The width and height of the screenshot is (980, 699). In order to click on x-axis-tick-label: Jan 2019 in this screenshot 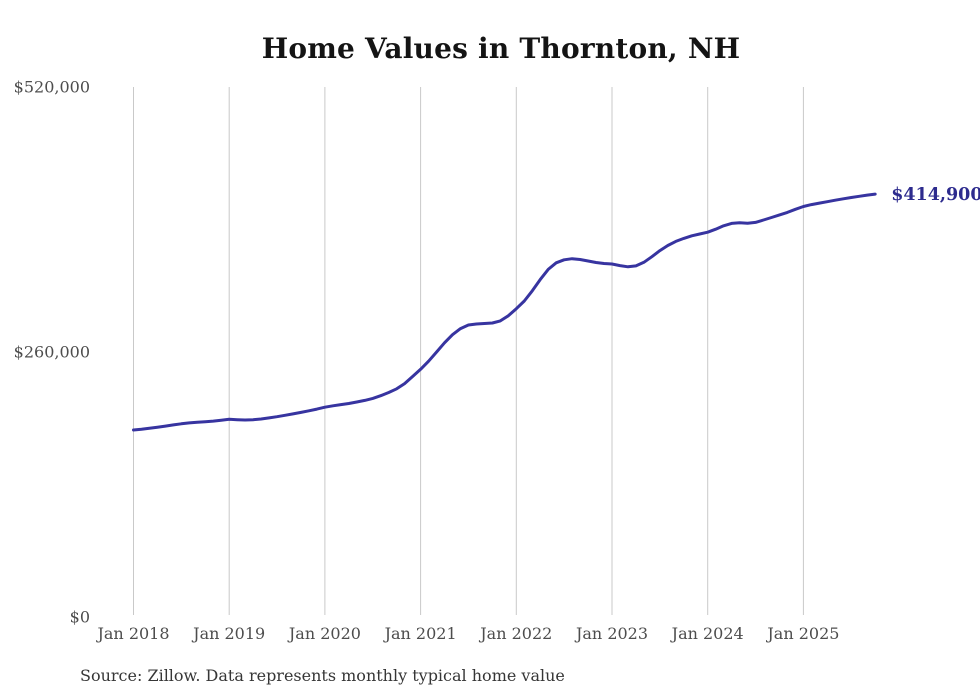, I will do `click(228, 633)`.